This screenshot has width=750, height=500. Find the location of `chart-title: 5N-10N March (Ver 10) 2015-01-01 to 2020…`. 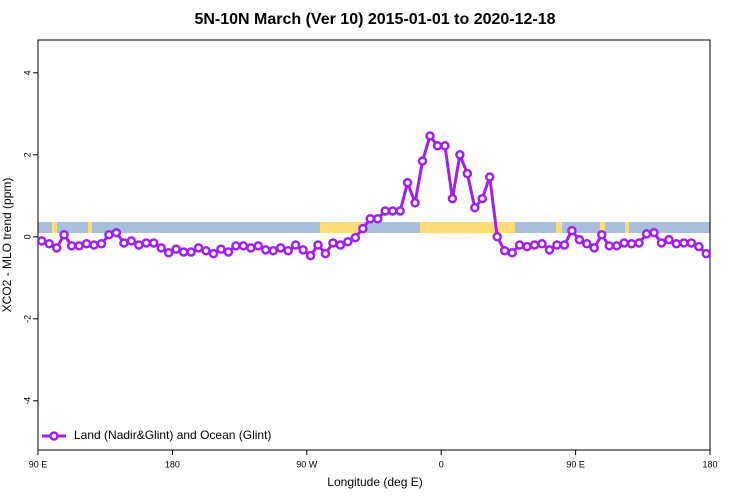

chart-title: 5N-10N March (Ver 10) 2015-01-01 to 2020… is located at coordinates (374, 19).